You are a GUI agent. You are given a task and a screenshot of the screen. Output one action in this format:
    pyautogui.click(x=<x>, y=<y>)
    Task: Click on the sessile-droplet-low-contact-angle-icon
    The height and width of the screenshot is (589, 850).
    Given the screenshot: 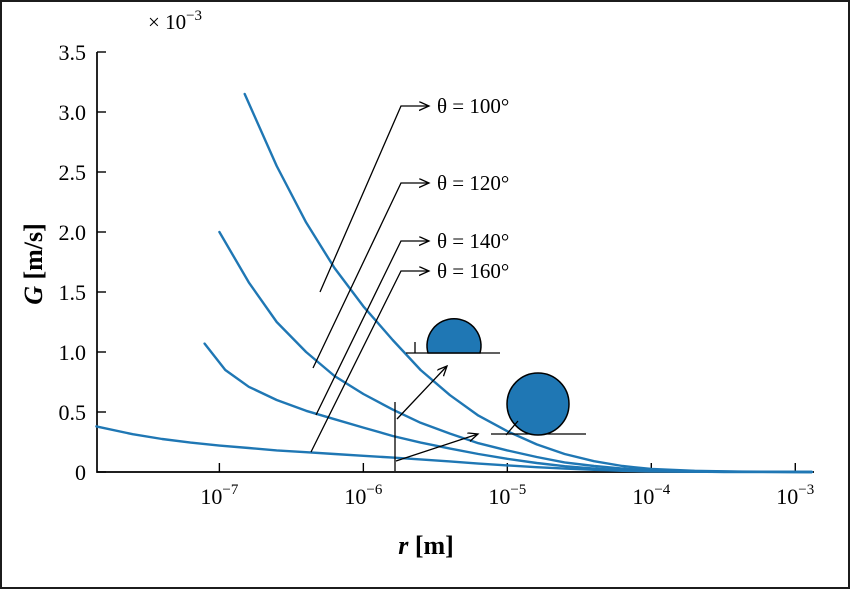 What is the action you would take?
    pyautogui.click(x=454, y=336)
    